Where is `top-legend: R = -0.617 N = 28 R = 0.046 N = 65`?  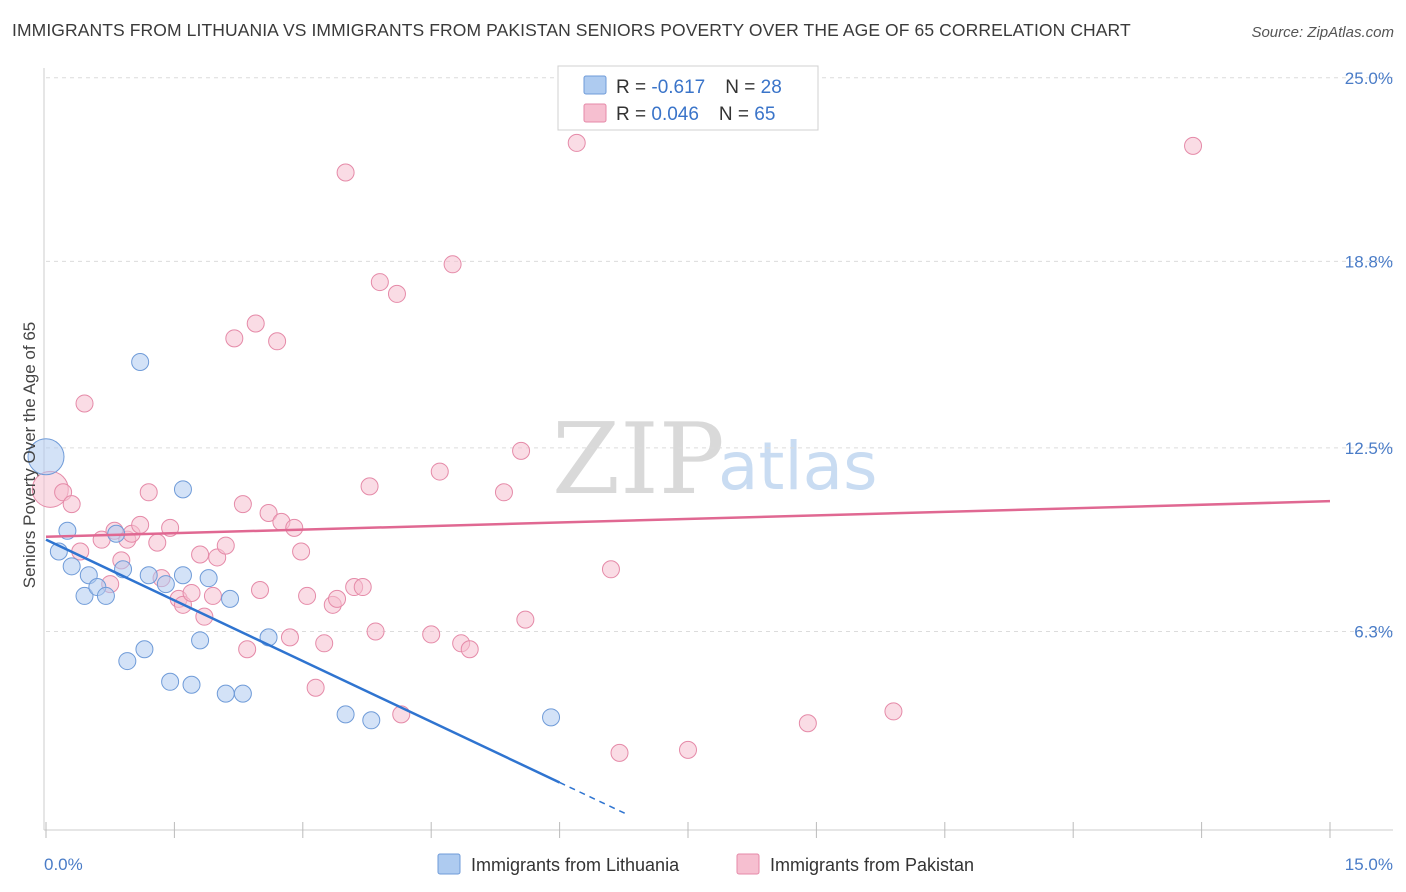
top-legend: R = -0.617 N = 28 R = 0.046 N = 65 is located at coordinates (688, 98).